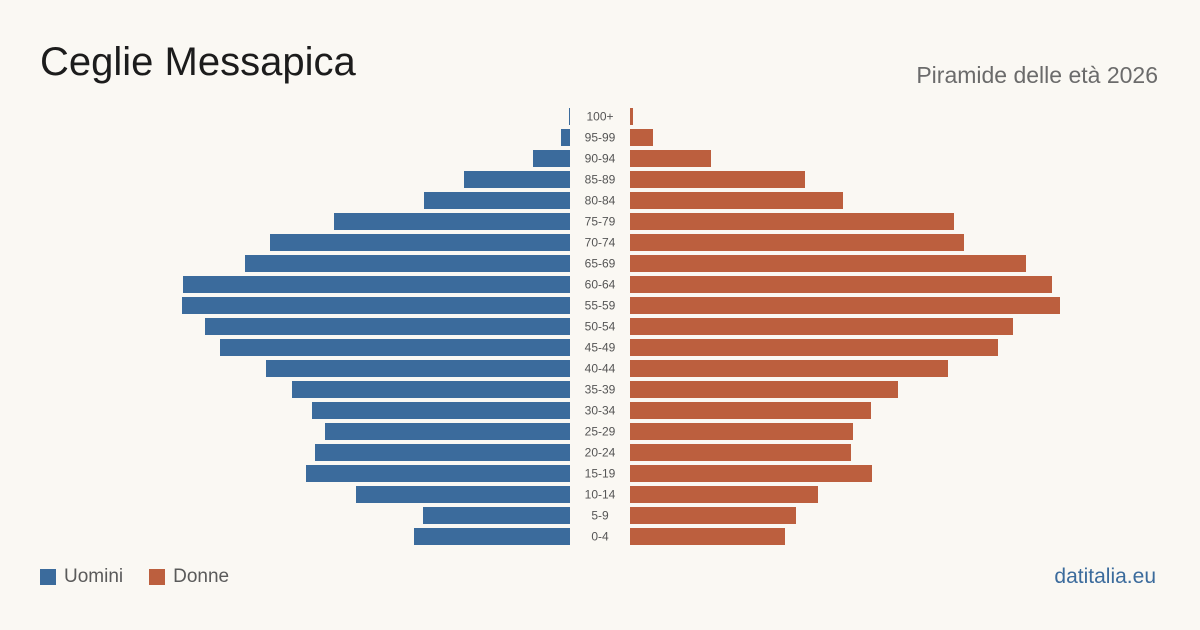 This screenshot has width=1200, height=630. What do you see at coordinates (600, 390) in the screenshot?
I see `age-label-35-39: 35-39` at bounding box center [600, 390].